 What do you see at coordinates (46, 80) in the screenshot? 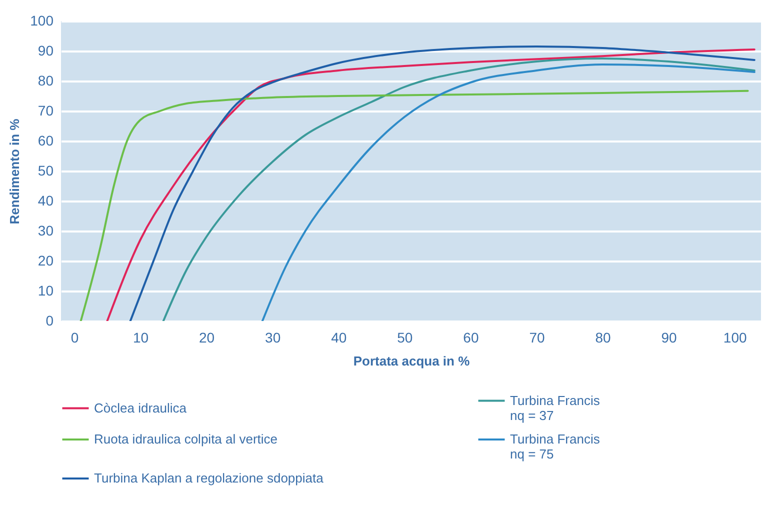
I see `y-tick-label: 80` at bounding box center [46, 80].